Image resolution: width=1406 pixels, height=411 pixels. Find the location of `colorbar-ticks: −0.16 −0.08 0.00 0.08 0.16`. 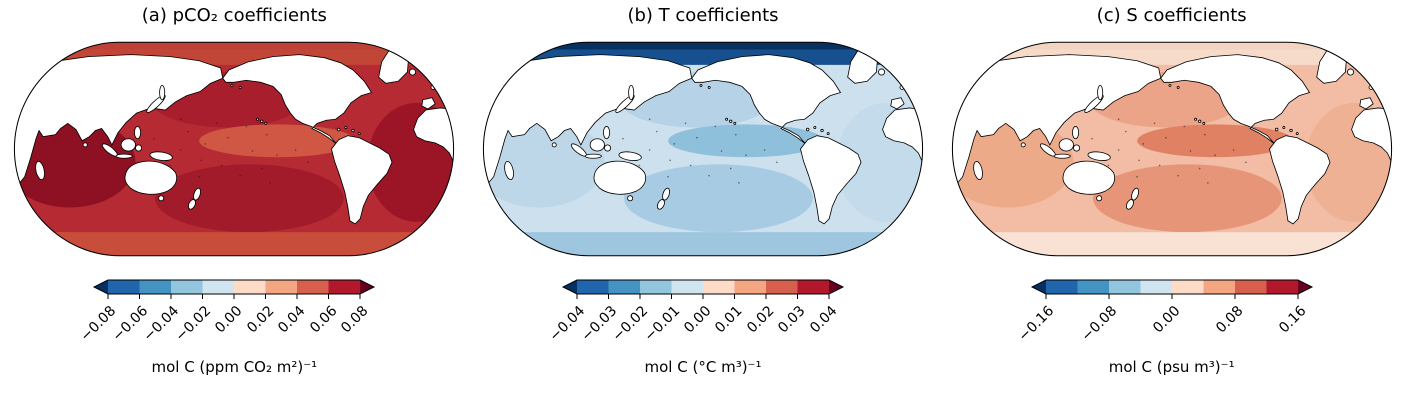

colorbar-ticks: −0.16 −0.08 0.00 0.08 0.16 is located at coordinates (1163, 326).